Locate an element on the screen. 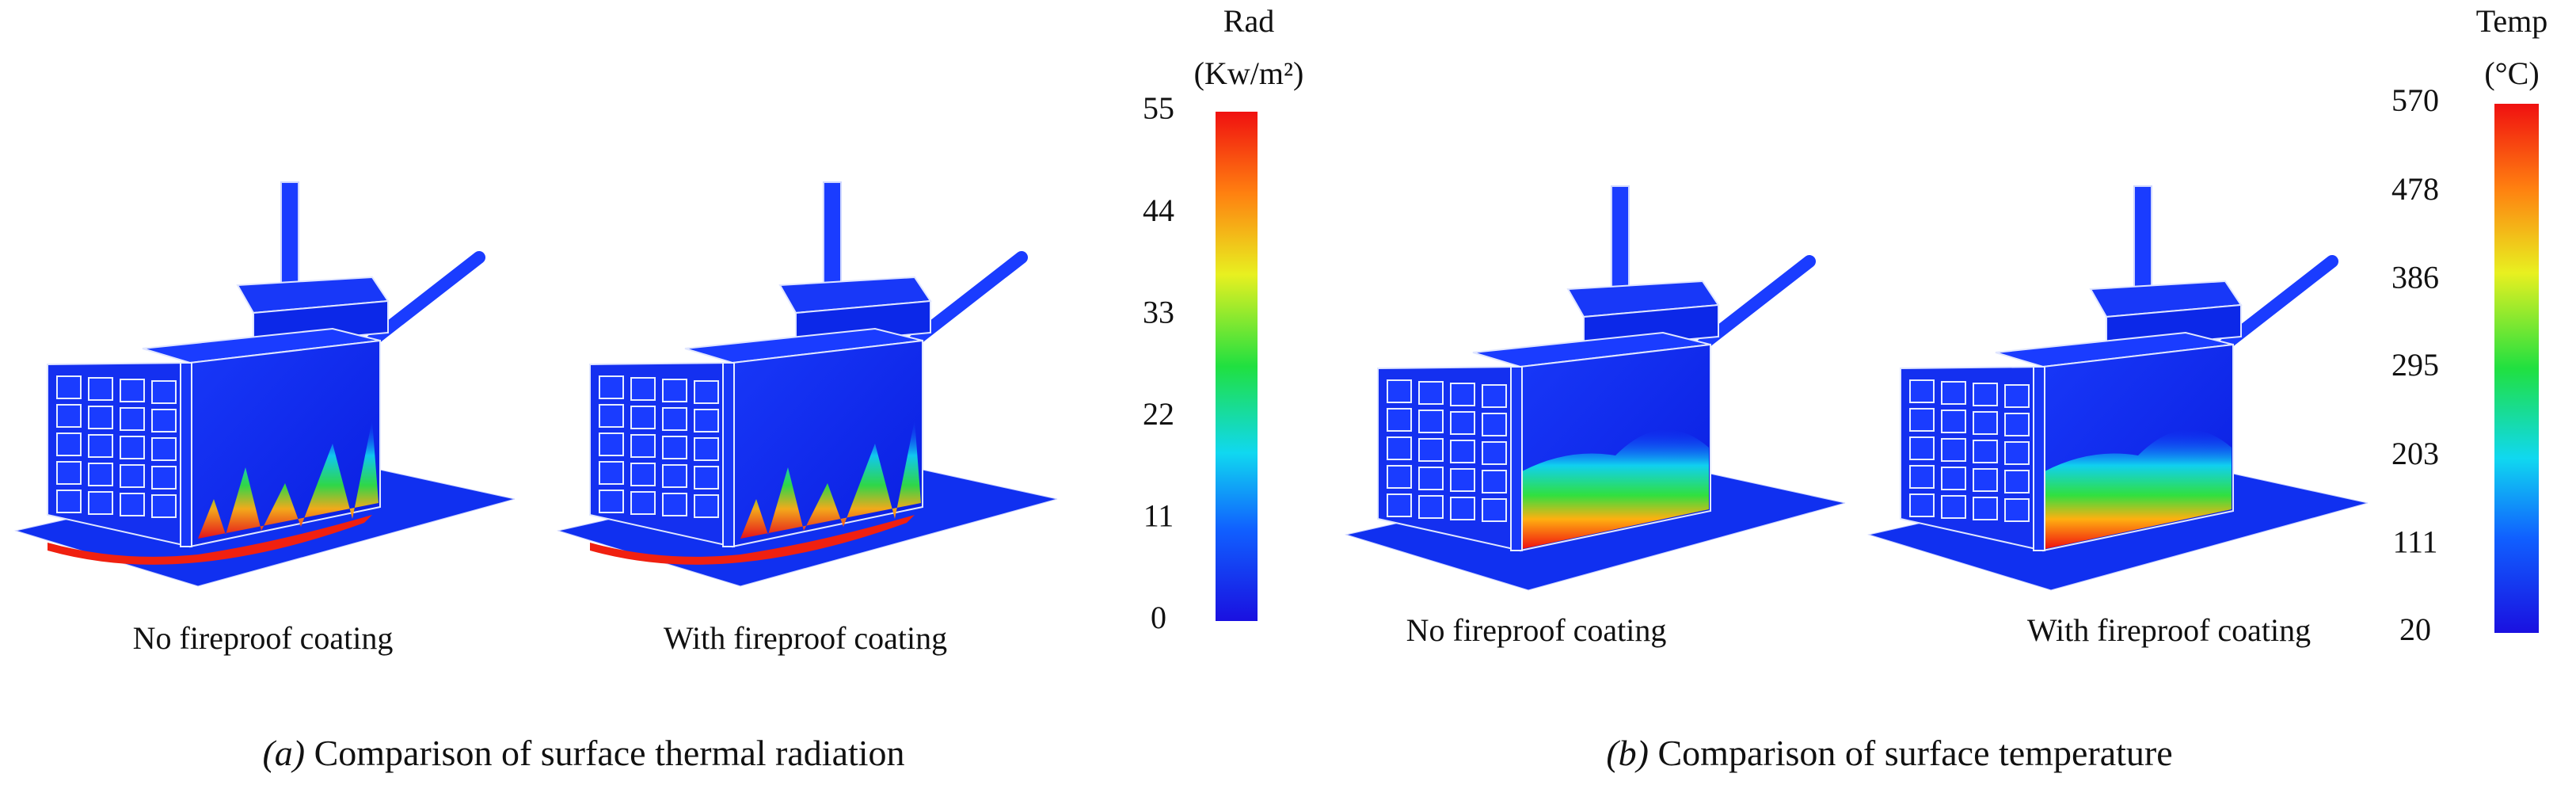 This screenshot has height=804, width=2576. colorbar-title: Temp is located at coordinates (2512, 21).